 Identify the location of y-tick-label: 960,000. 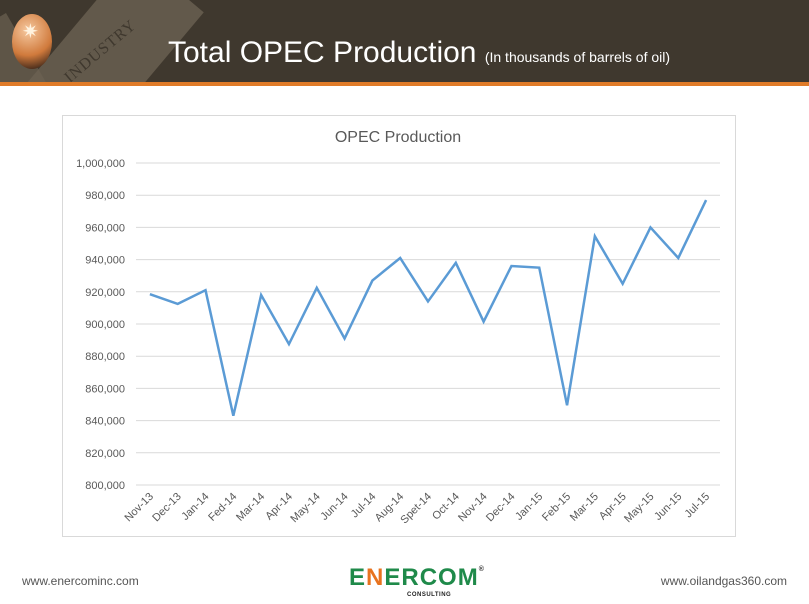
(105, 228).